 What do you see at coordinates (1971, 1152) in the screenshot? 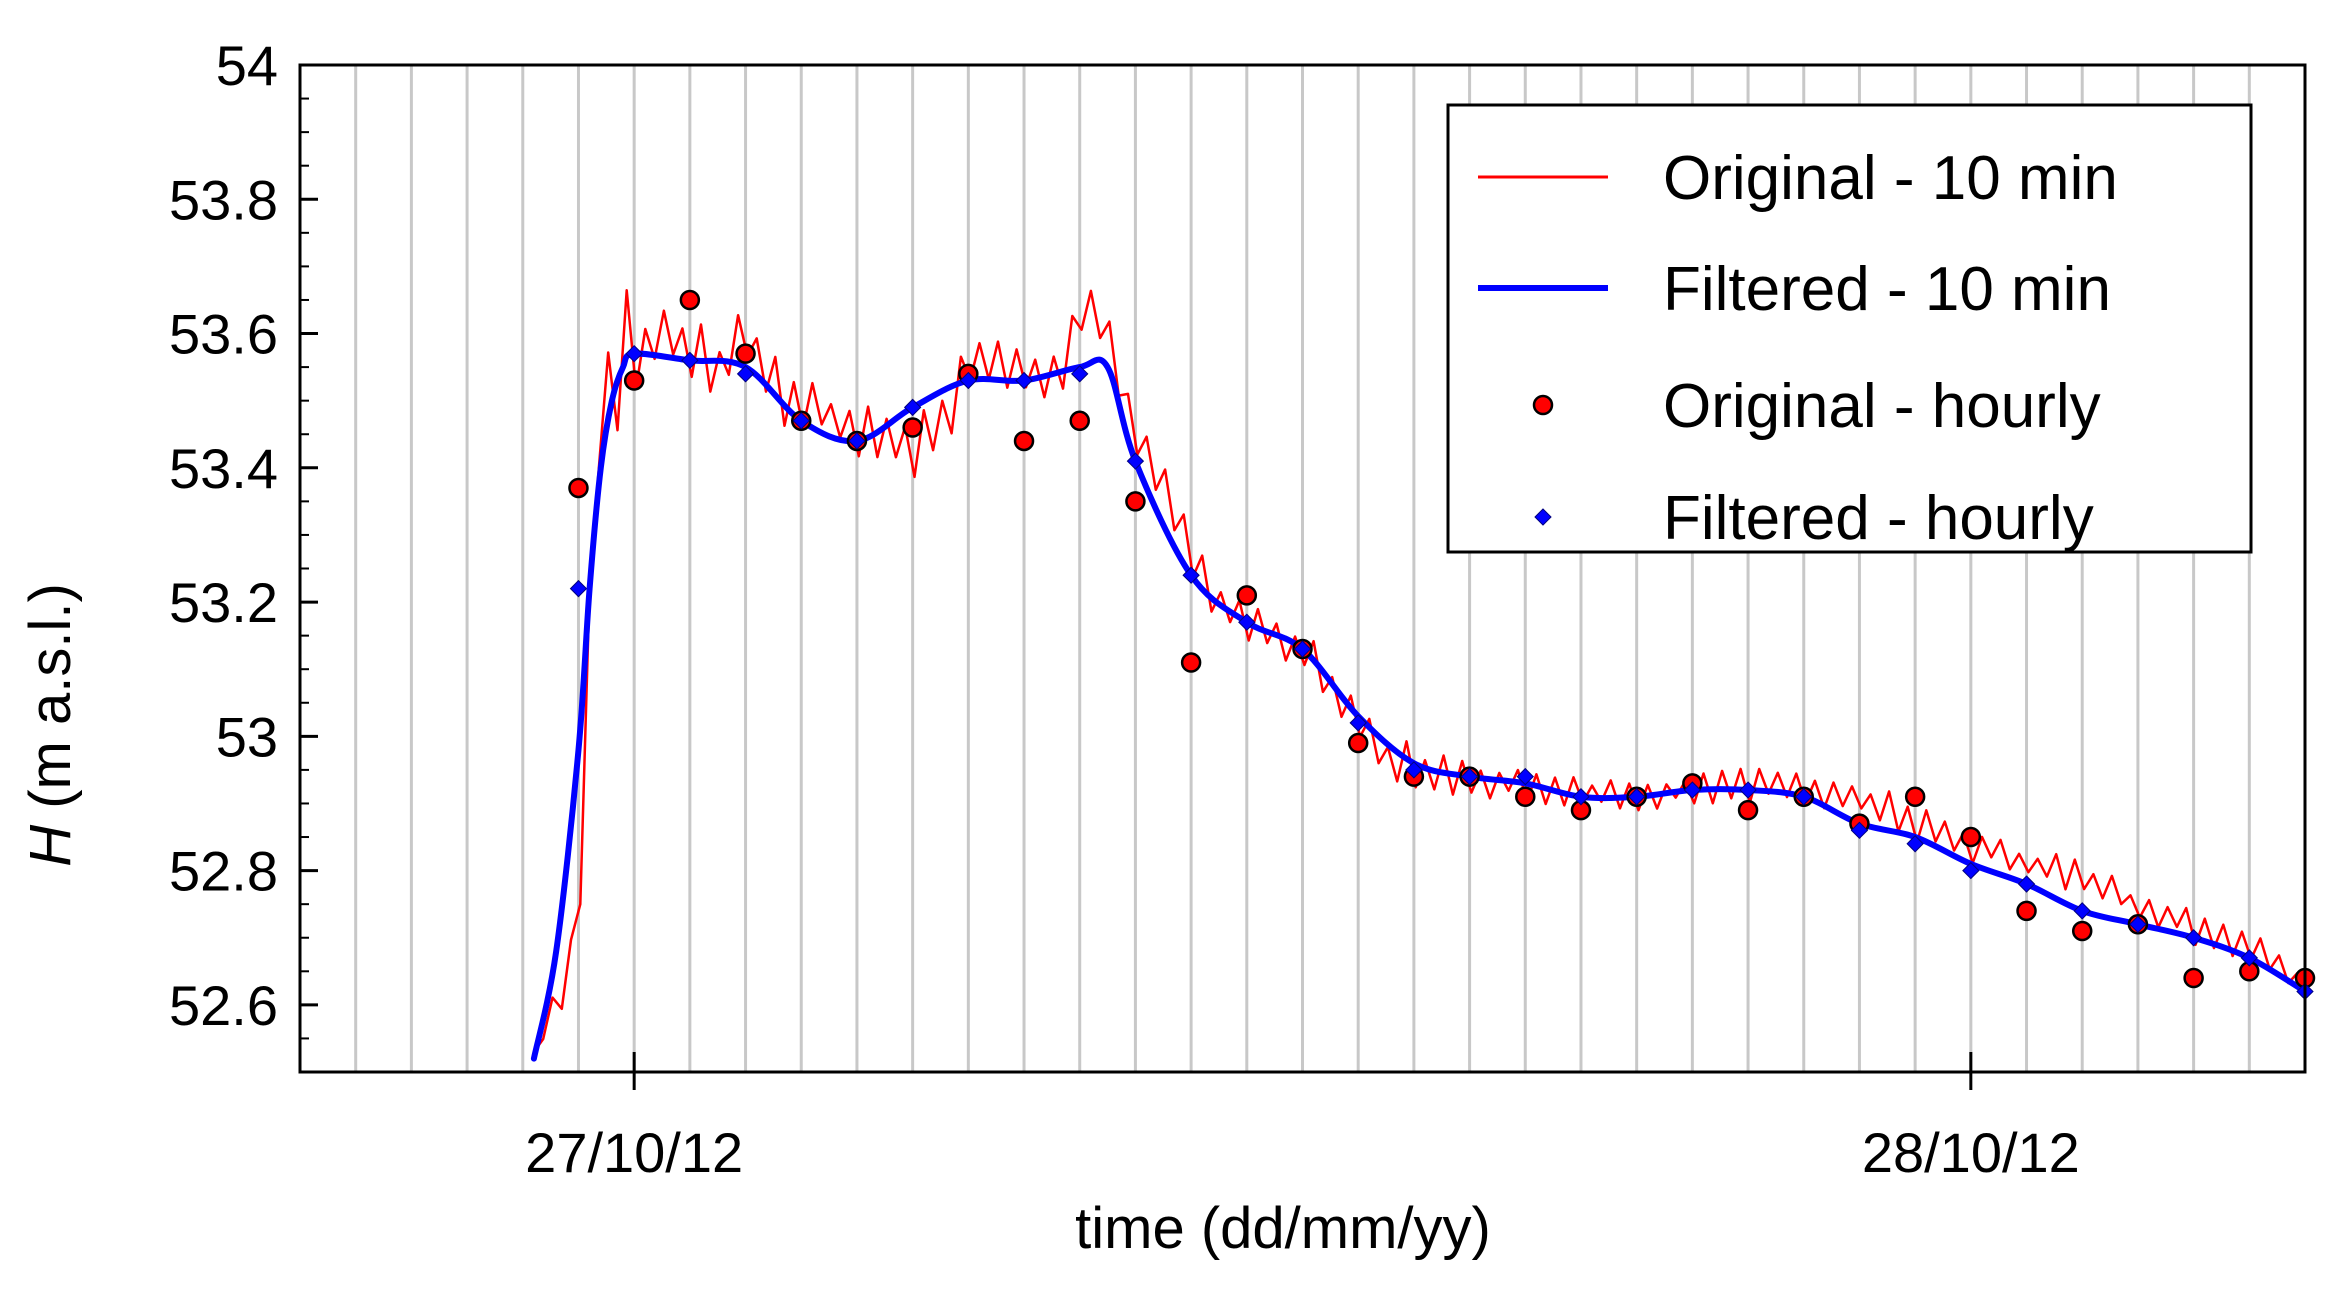
I see `x-tick-label: 28/10/12` at bounding box center [1971, 1152].